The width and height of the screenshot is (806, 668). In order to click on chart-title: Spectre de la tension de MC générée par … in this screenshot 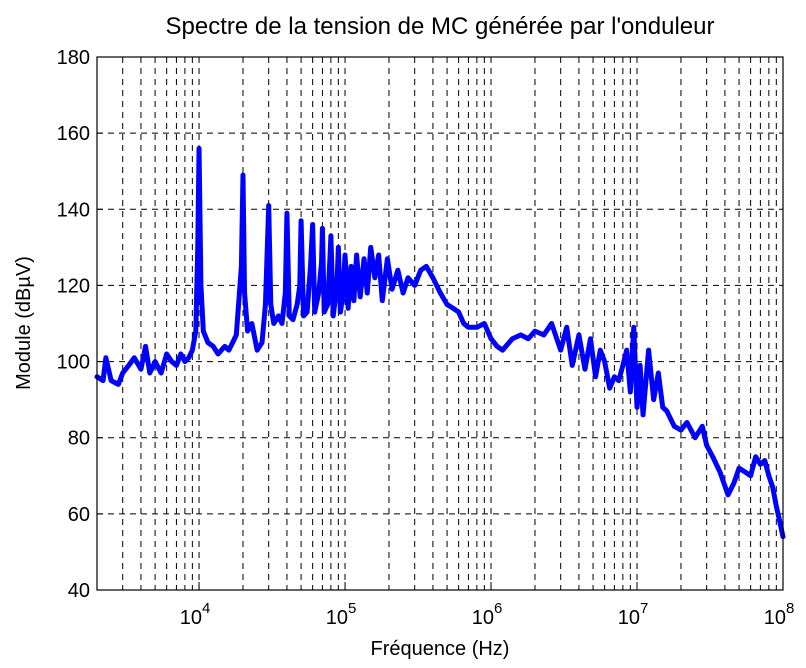, I will do `click(440, 26)`.